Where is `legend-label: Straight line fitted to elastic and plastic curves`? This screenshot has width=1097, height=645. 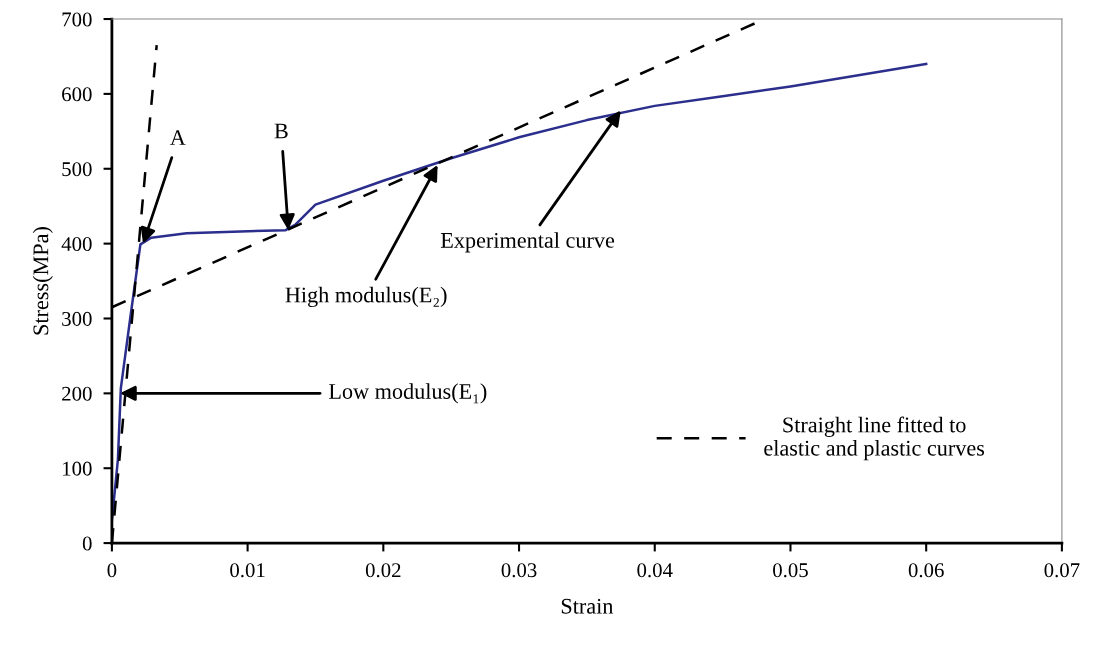 legend-label: Straight line fitted to elastic and plastic curves is located at coordinates (874, 438).